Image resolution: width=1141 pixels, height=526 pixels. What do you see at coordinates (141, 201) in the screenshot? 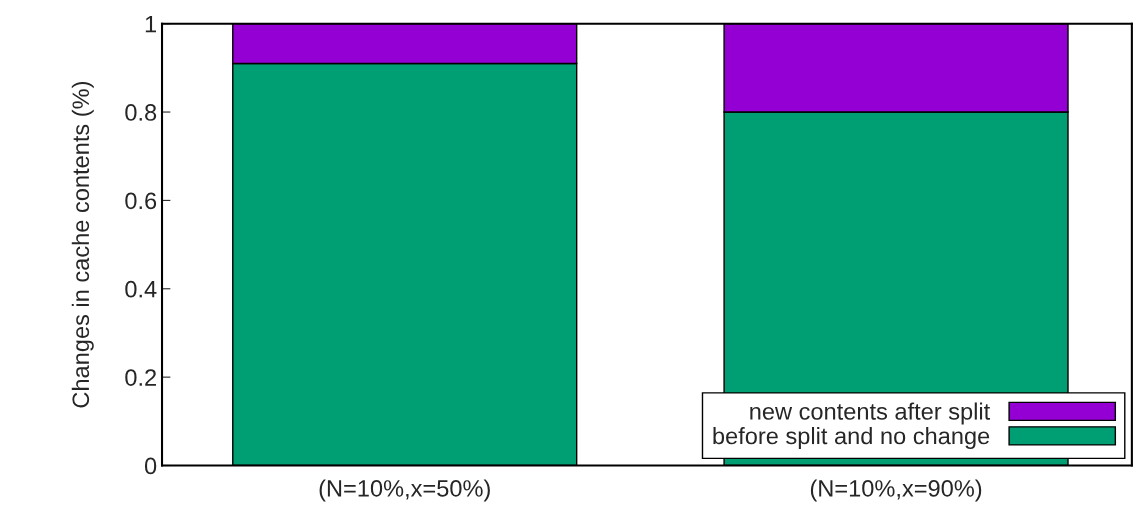
I see `y-tick-label: 0.6` at bounding box center [141, 201].